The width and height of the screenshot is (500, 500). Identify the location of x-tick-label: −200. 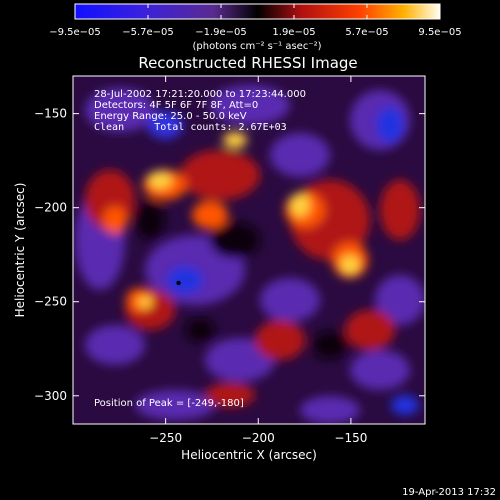
(258, 438).